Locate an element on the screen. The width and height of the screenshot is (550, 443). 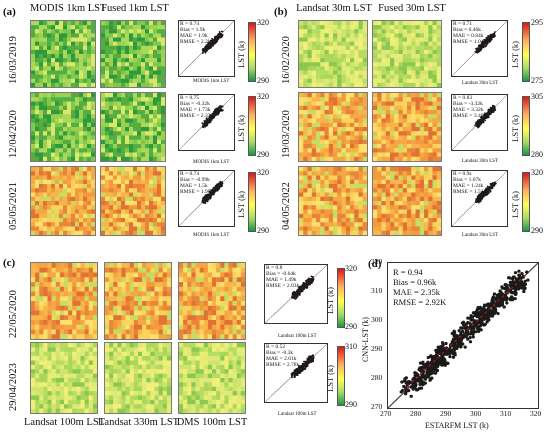
scatter-x-label: Landsat 30m LST is located at coordinates (480, 83).